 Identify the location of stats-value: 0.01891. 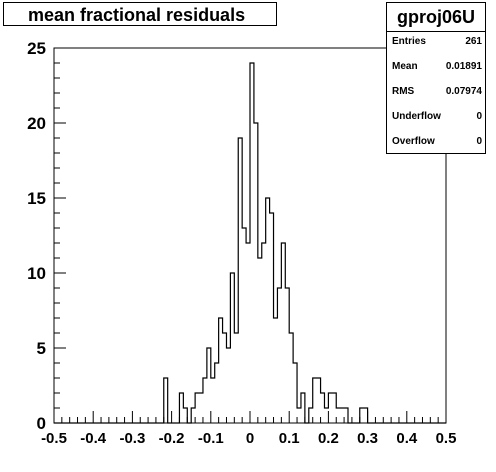
(463, 66).